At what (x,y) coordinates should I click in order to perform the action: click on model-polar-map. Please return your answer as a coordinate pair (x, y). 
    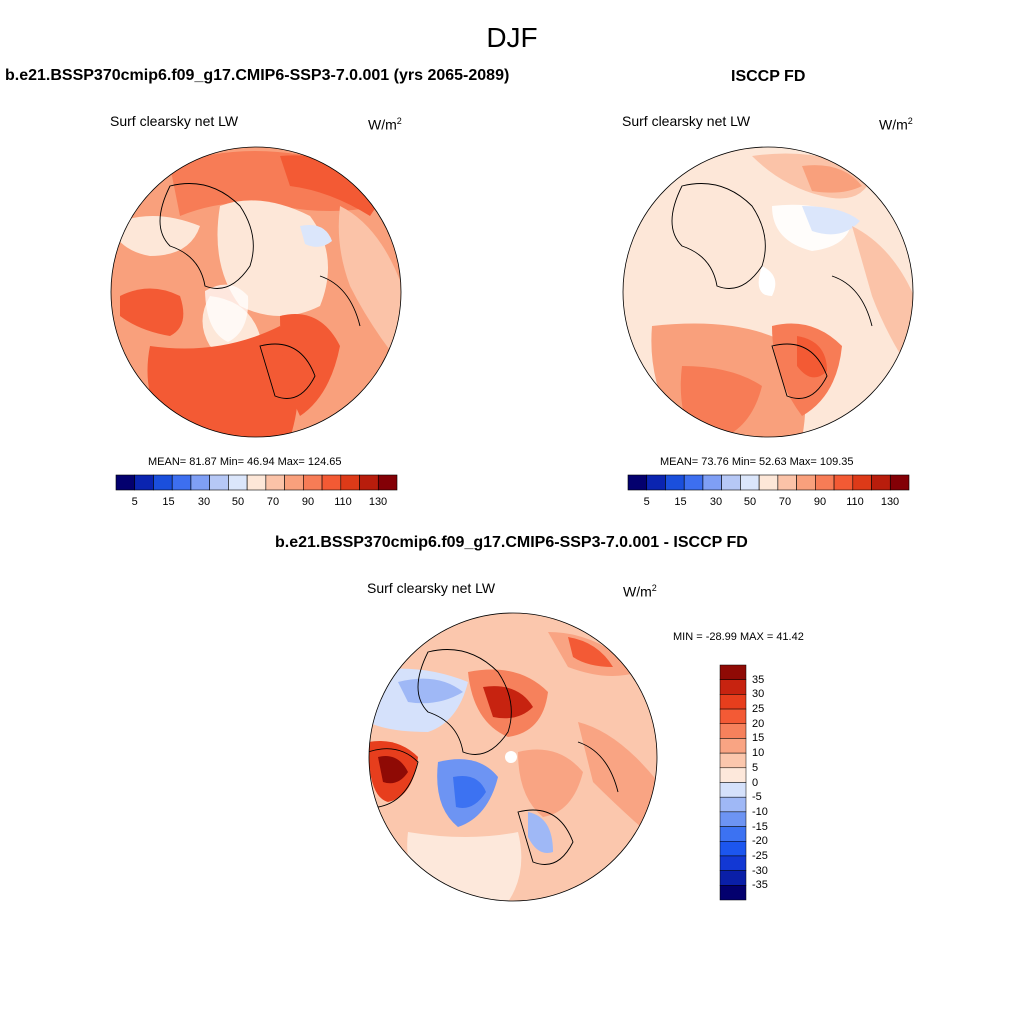
    Looking at the image, I should click on (256, 292).